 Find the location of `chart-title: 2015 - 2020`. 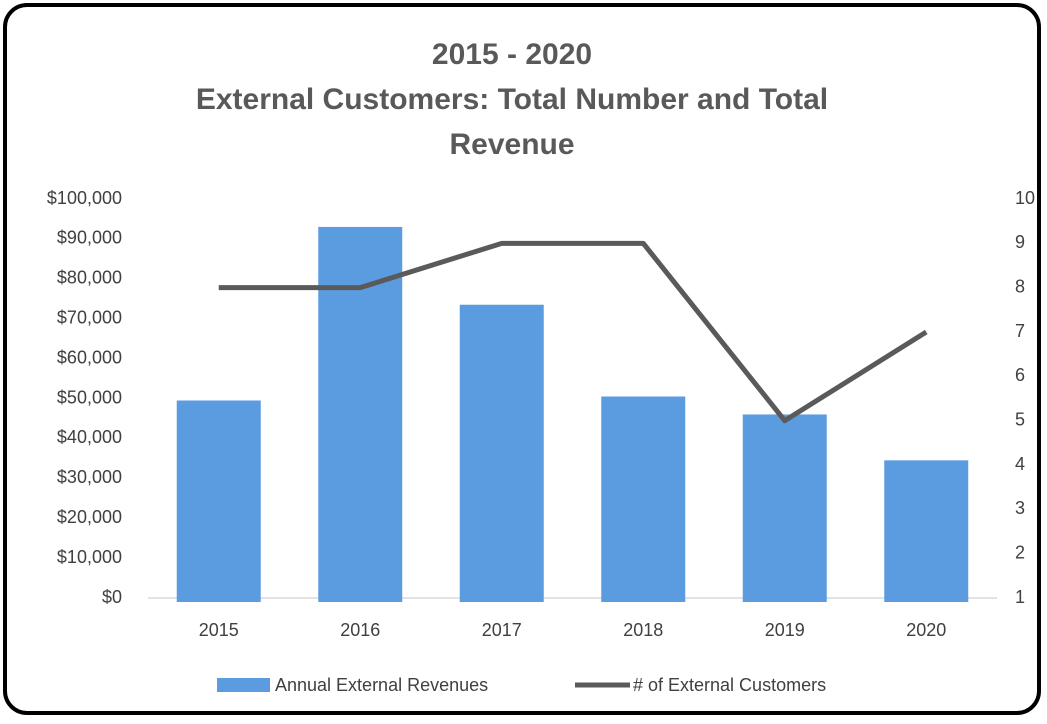

chart-title: 2015 - 2020 is located at coordinates (512, 54).